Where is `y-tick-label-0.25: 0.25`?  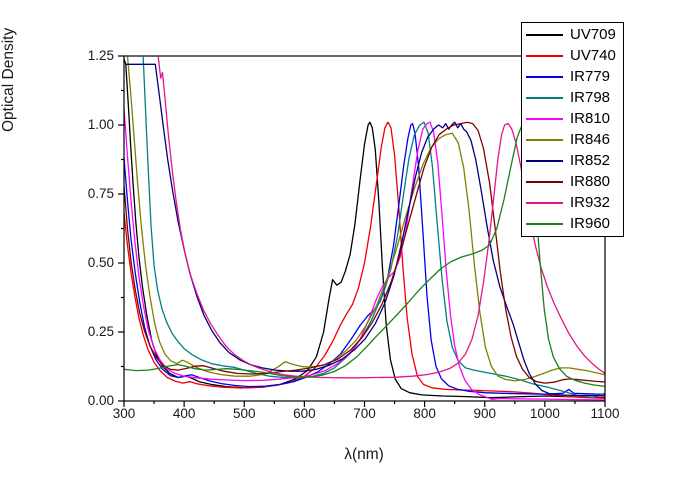 y-tick-label-0.25: 0.25 is located at coordinates (100, 331).